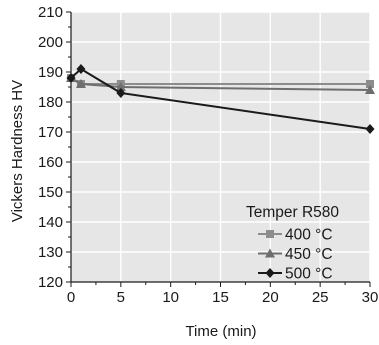 This screenshot has width=379, height=345. Describe the element at coordinates (292, 212) in the screenshot. I see `legend-title: Temper R580` at that location.